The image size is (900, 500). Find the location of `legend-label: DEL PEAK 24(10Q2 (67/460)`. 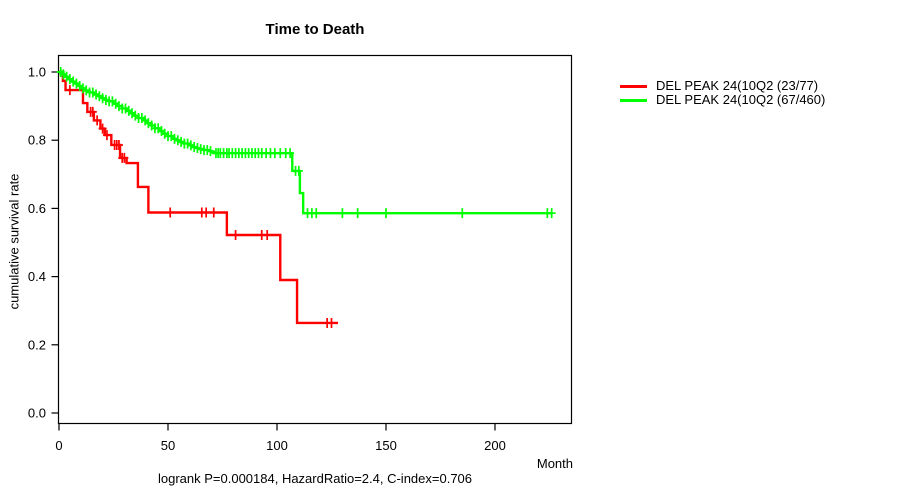

legend-label: DEL PEAK 24(10Q2 (67/460) is located at coordinates (741, 99).